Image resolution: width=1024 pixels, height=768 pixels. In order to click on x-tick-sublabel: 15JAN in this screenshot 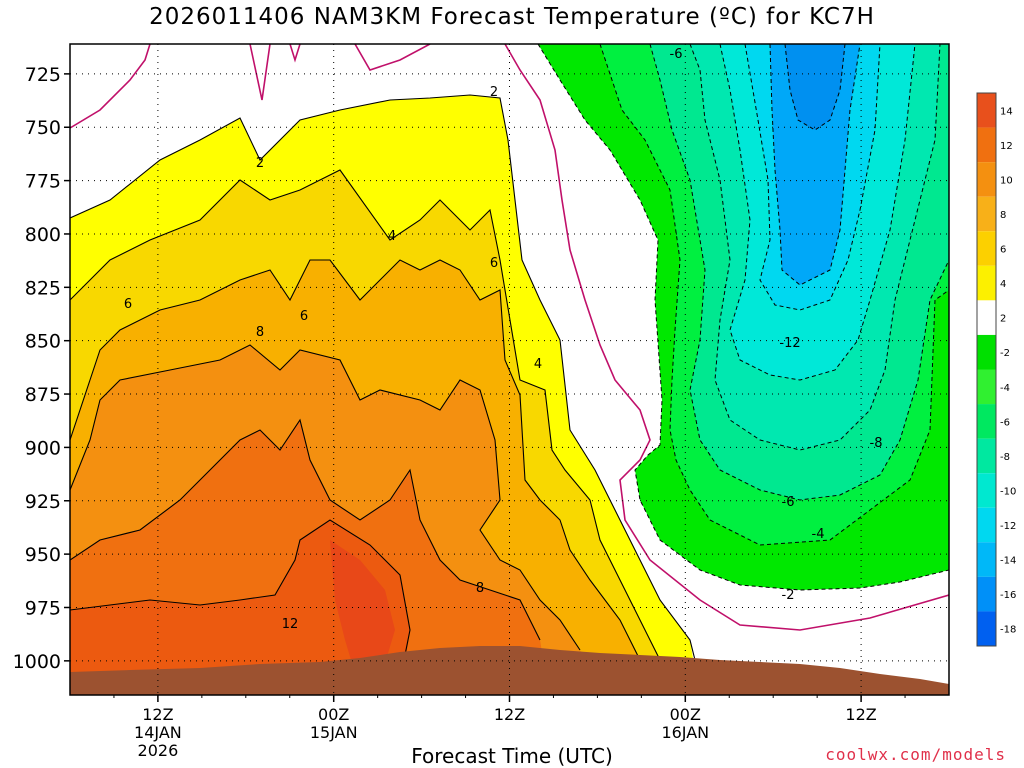, I will do `click(334, 732)`.